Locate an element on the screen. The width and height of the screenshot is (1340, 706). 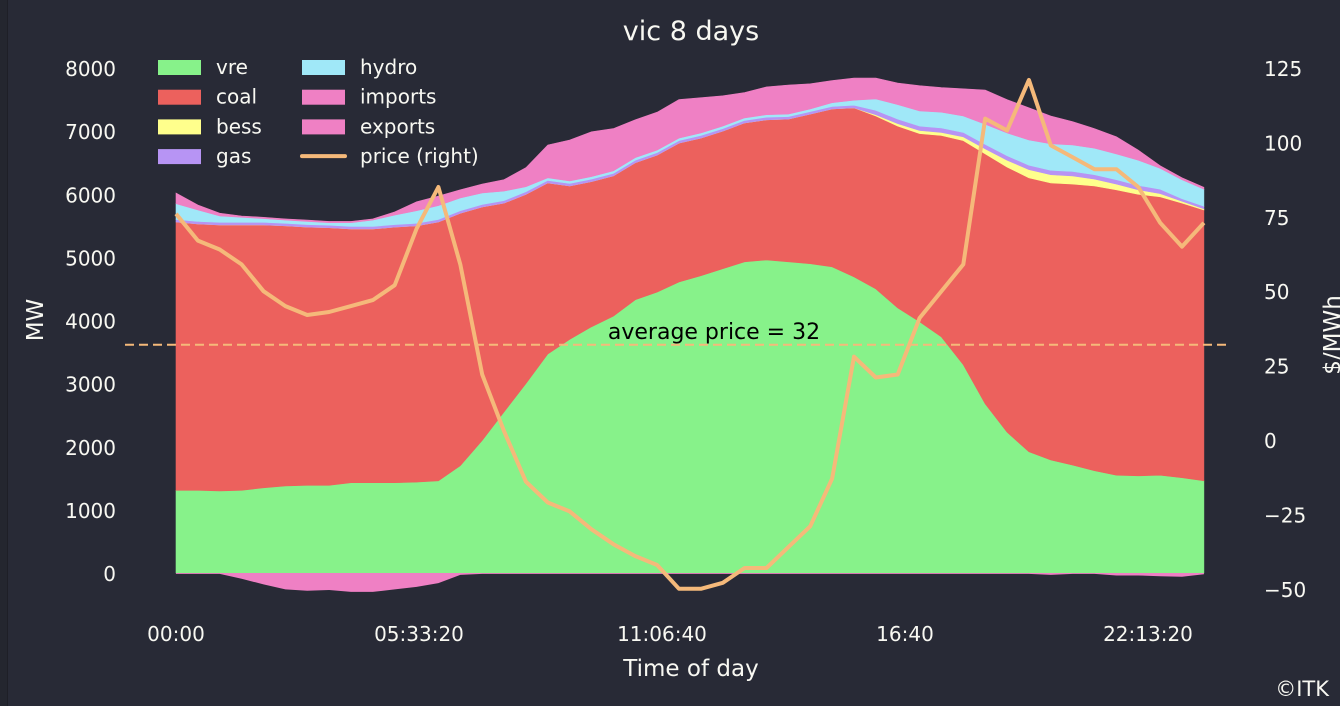
y-tick-label: 1000 is located at coordinates (90, 511).